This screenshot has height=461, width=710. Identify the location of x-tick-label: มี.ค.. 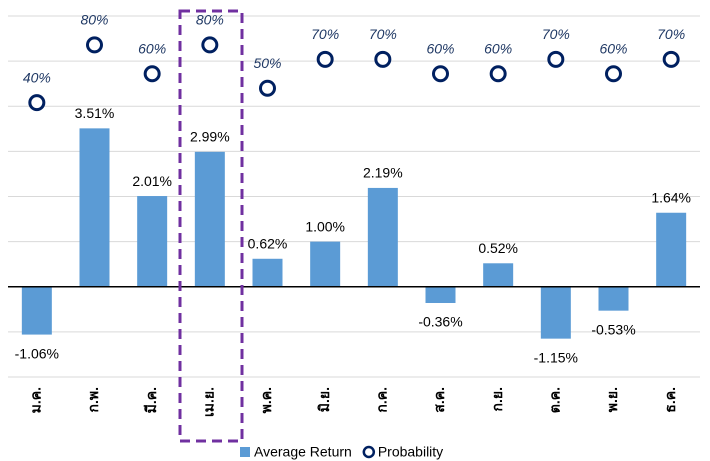
(151, 400).